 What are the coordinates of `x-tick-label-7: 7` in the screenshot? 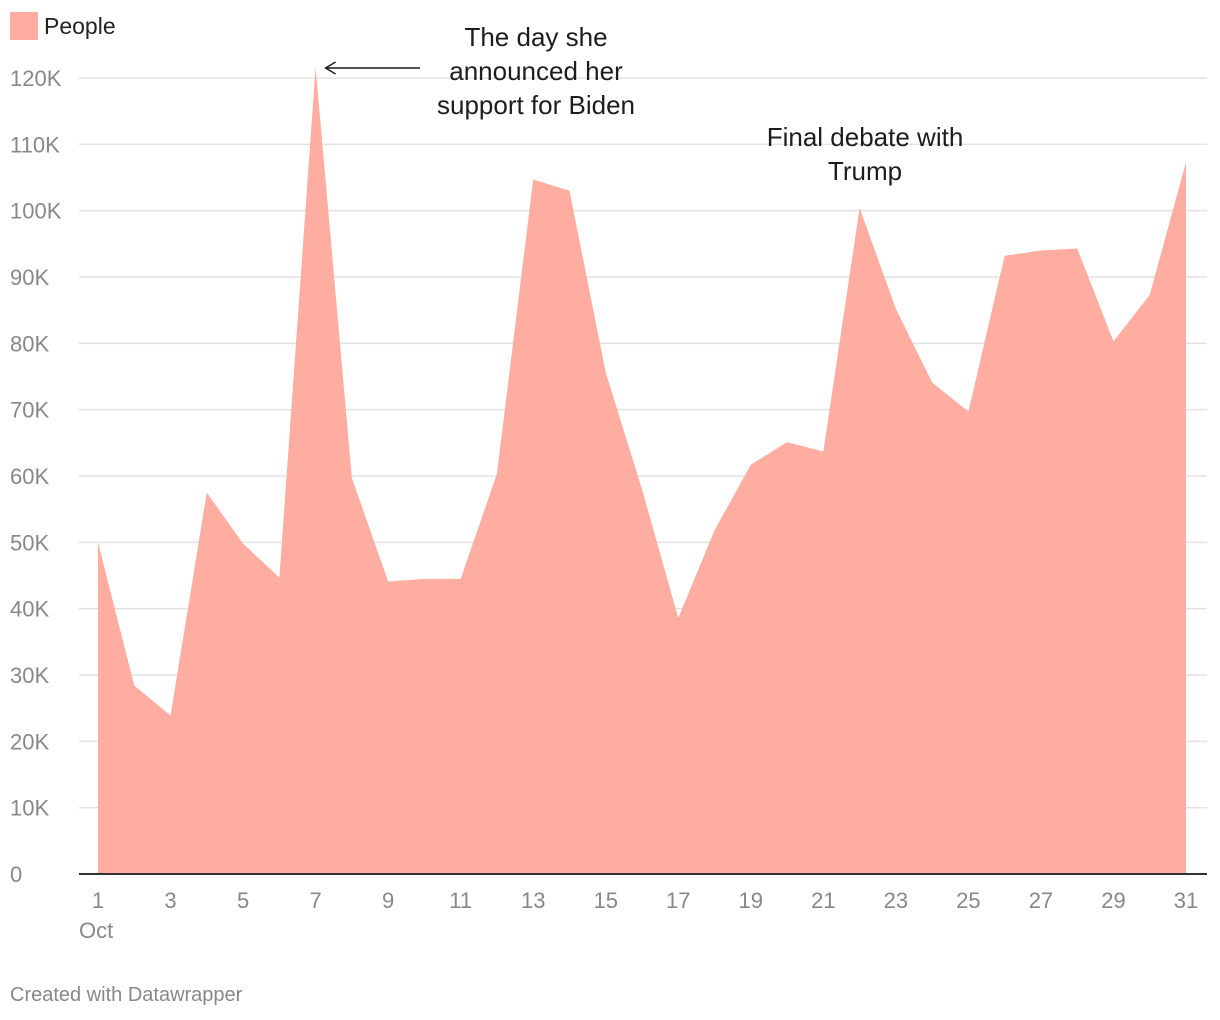 It's located at (315, 900).